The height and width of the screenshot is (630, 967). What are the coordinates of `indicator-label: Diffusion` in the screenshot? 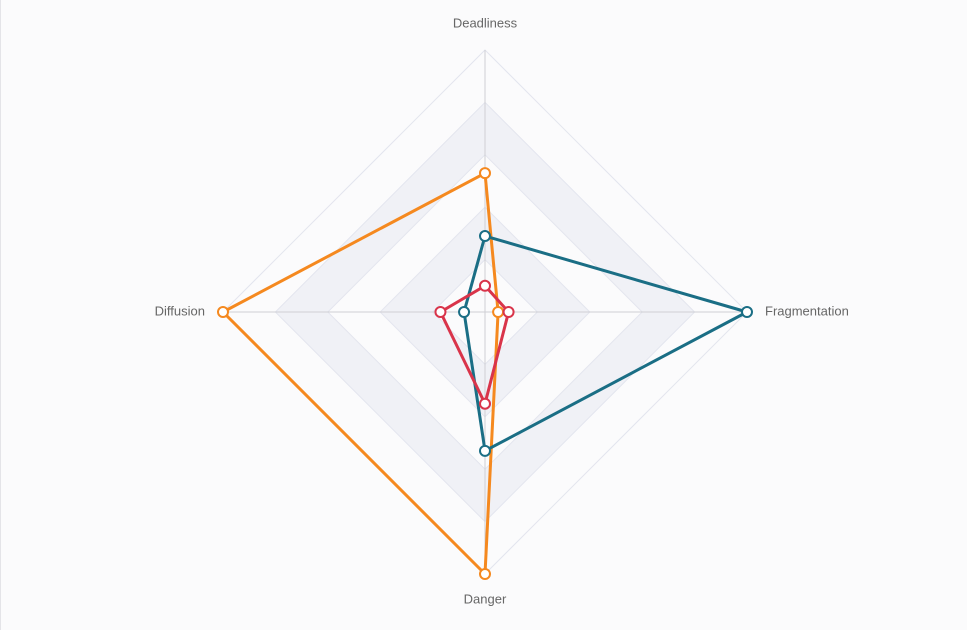 It's located at (180, 310).